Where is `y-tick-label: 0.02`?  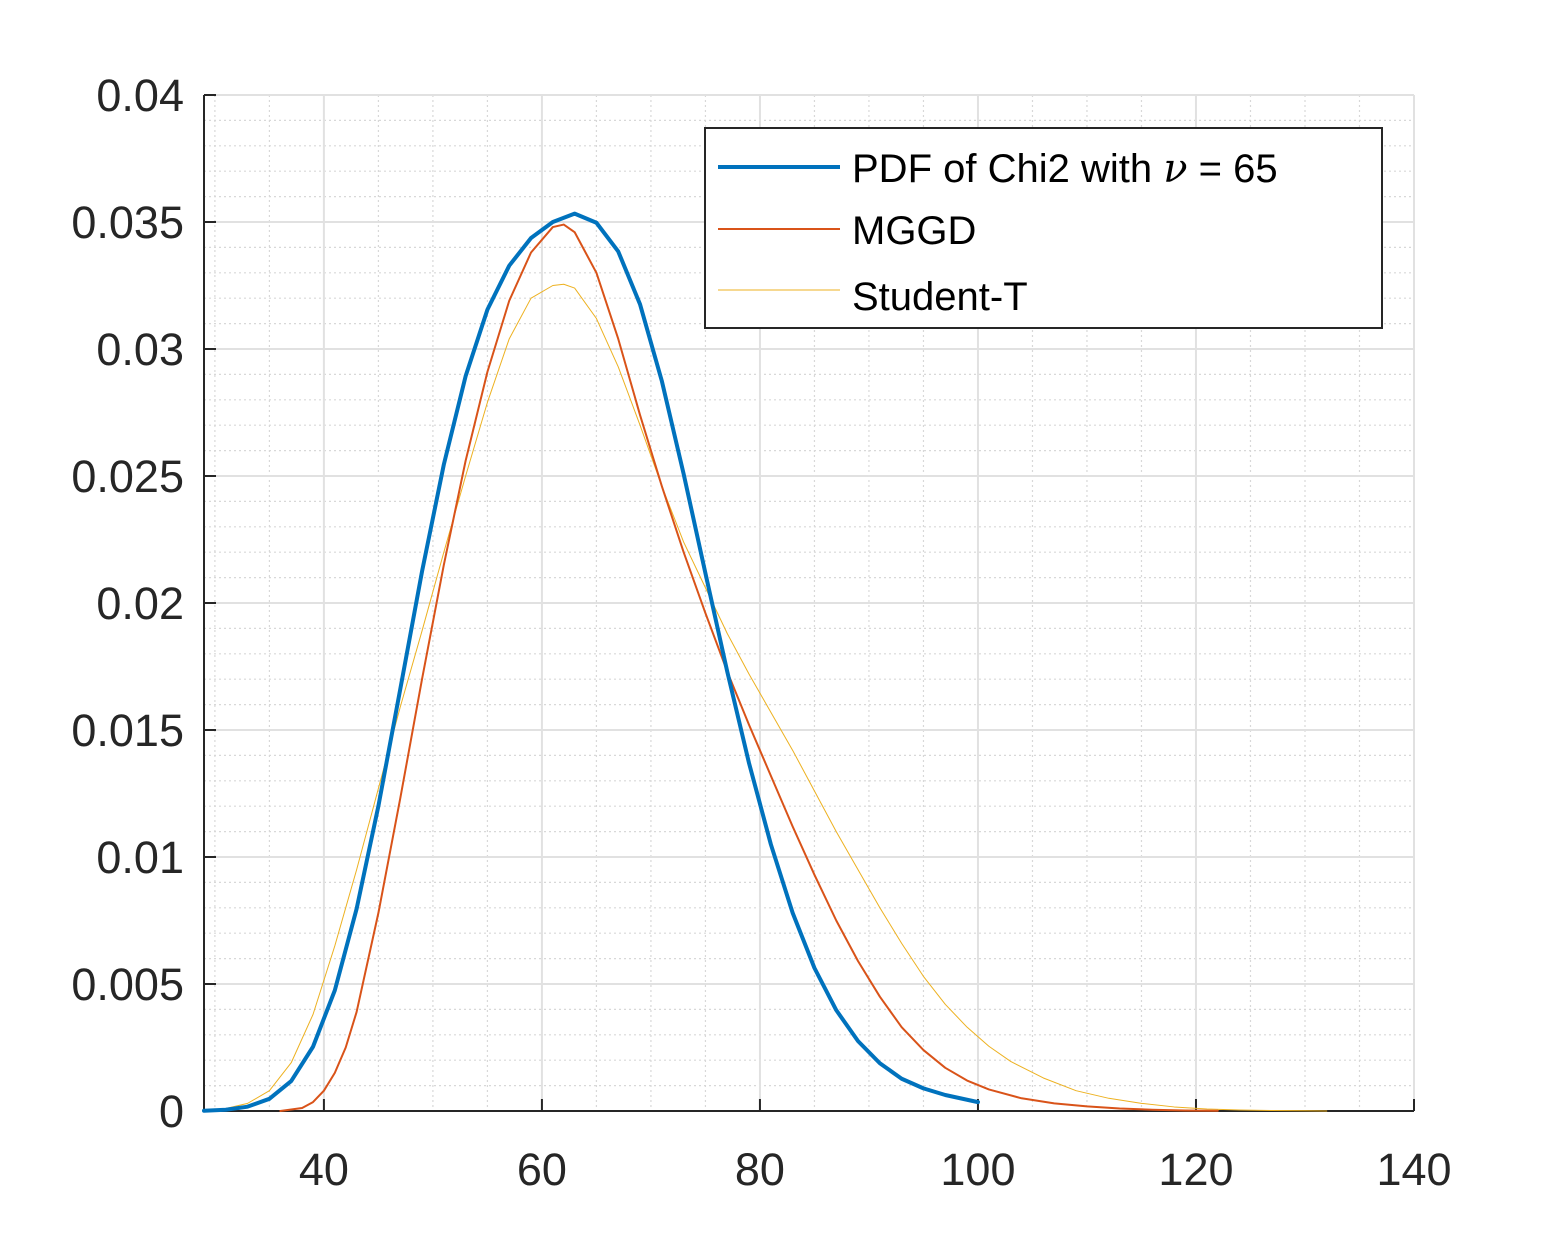
y-tick-label: 0.02 is located at coordinates (140, 603).